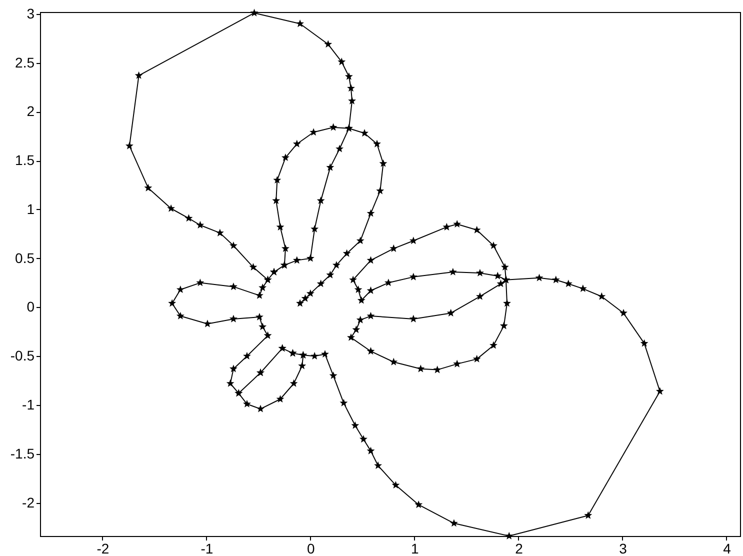 This screenshot has width=743, height=556. I want to click on y-tick-label: 1.5, so click(25, 160).